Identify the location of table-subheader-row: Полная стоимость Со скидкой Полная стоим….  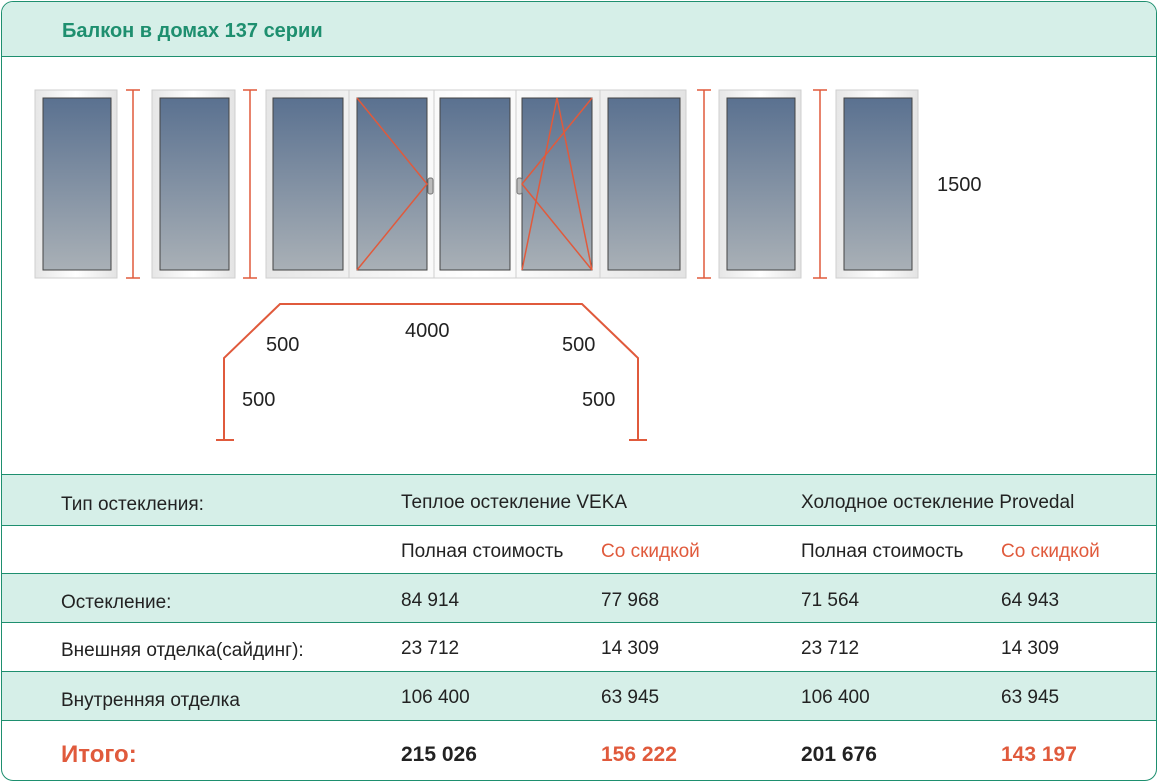
(579, 550).